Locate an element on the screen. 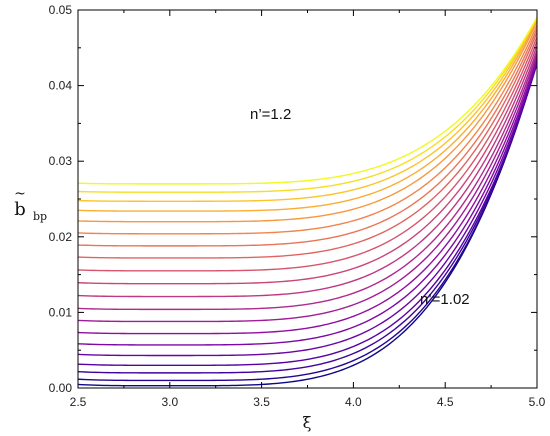 The image size is (550, 436). x-tick-label: 3.0 is located at coordinates (169, 402).